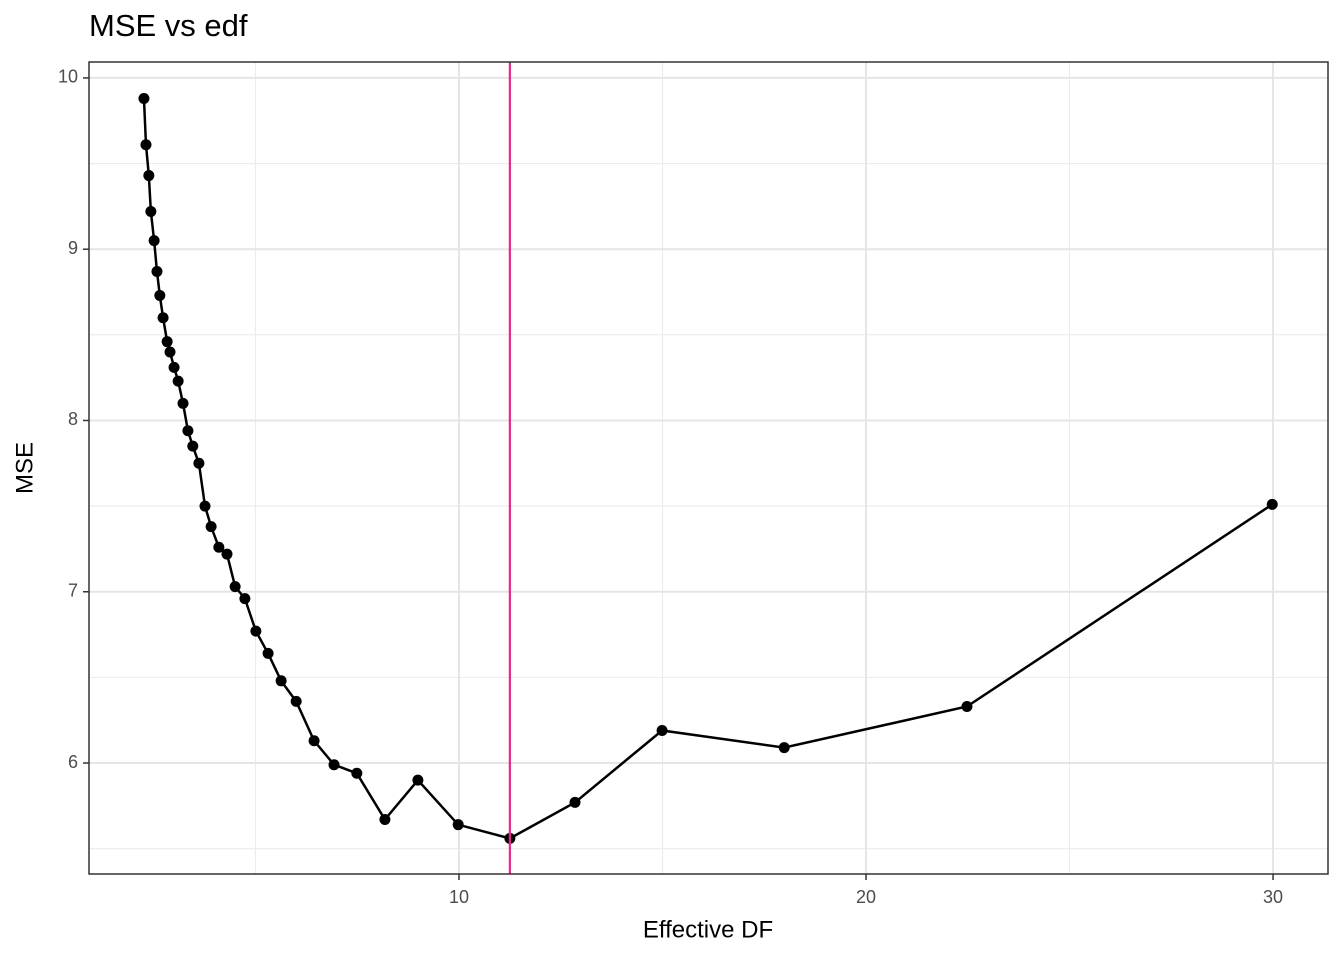  What do you see at coordinates (866, 897) in the screenshot?
I see `x-tick-label: 20` at bounding box center [866, 897].